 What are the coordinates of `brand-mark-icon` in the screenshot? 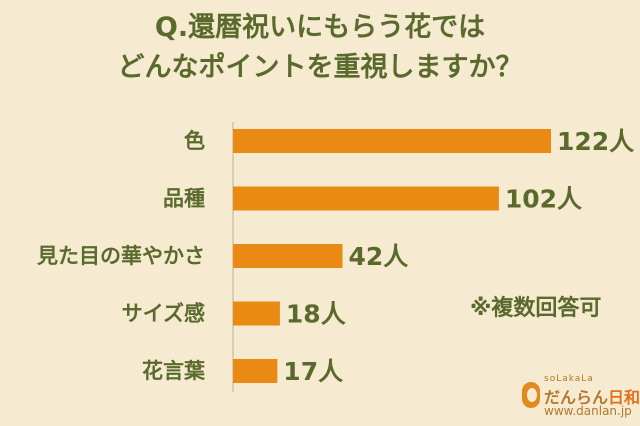 It's located at (531, 395).